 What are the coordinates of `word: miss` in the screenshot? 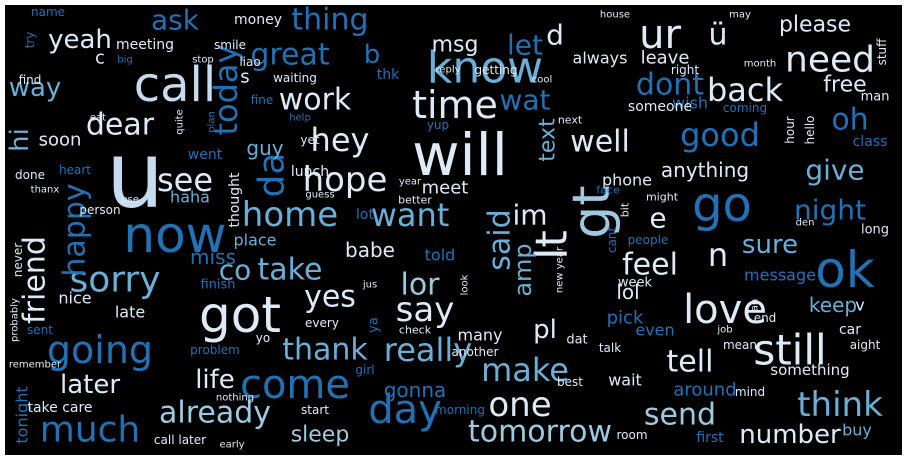 It's located at (213, 257).